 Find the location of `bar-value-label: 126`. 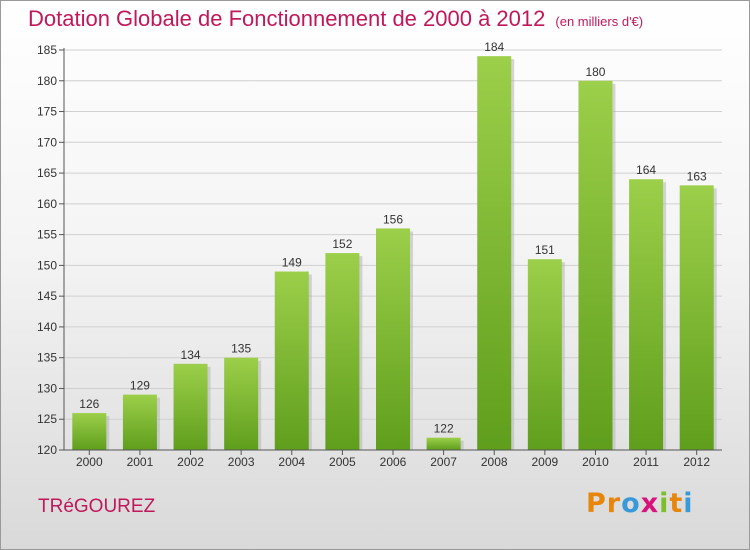

bar-value-label: 126 is located at coordinates (89, 404).